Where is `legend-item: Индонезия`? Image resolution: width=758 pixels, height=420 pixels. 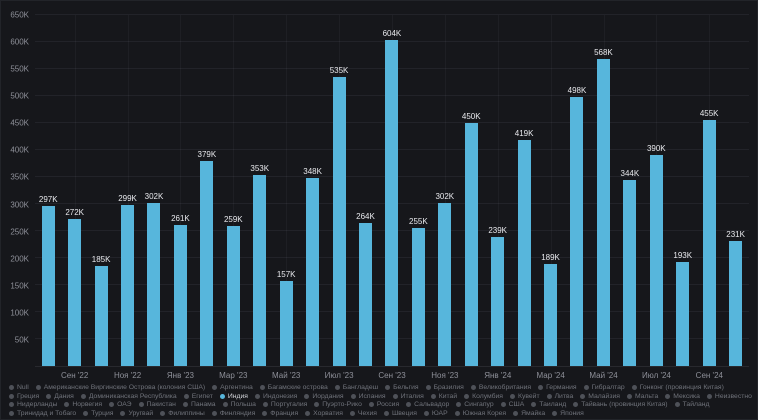 legend-item: Индонезия is located at coordinates (275, 397).